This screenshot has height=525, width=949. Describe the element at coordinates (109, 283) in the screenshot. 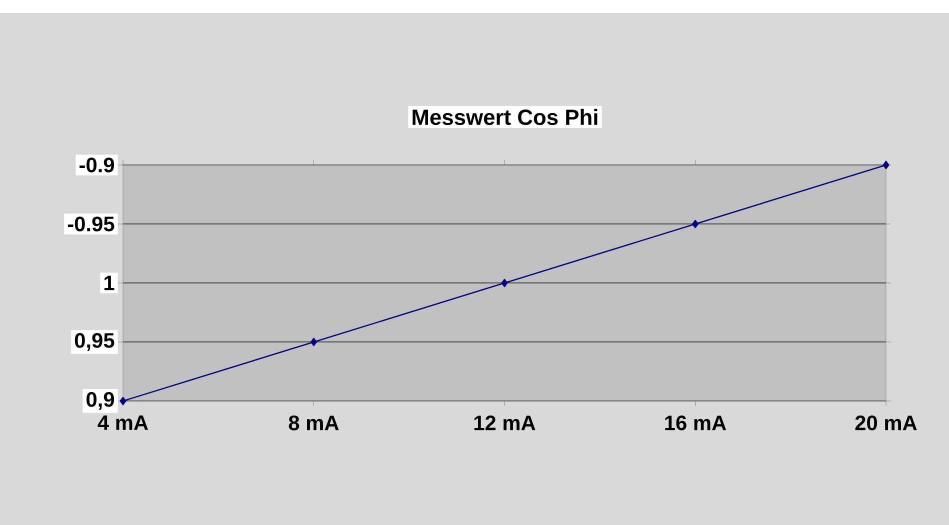

I see `text: 1` at that location.